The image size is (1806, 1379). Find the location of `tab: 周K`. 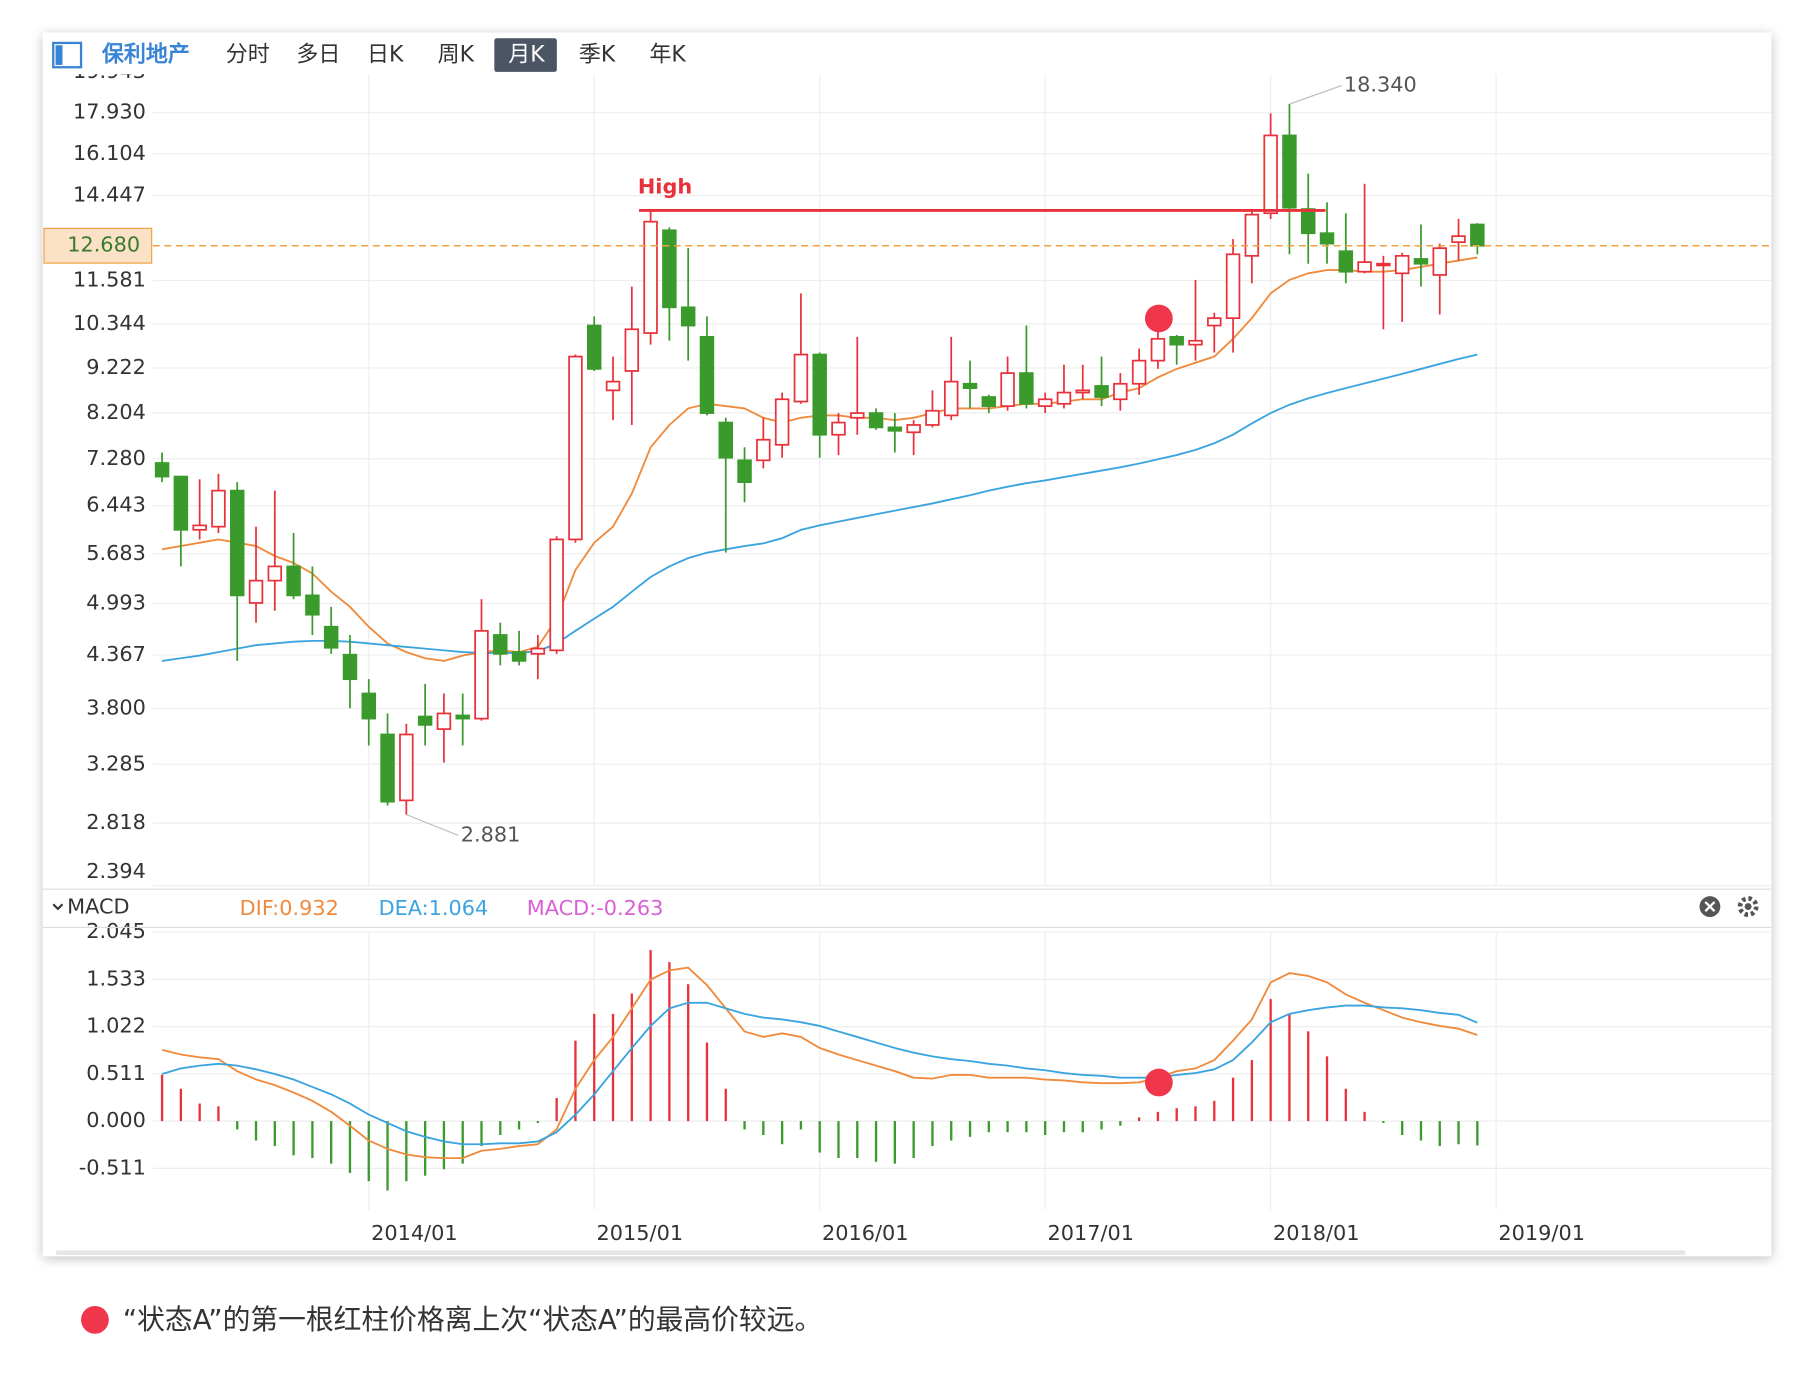

tab: 周K is located at coordinates (456, 55).